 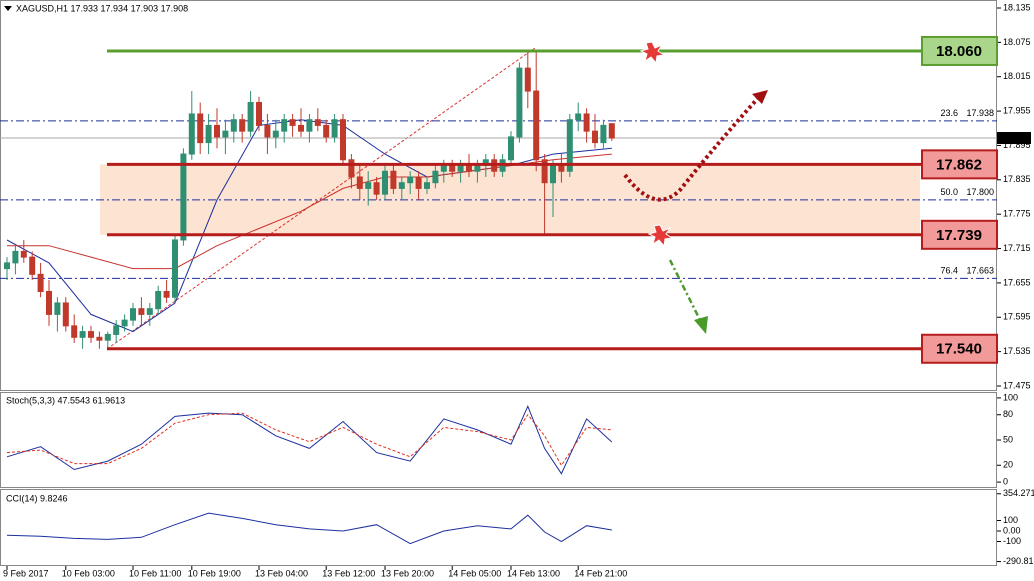 I want to click on y-tick-label: 20, so click(x=1008, y=465).